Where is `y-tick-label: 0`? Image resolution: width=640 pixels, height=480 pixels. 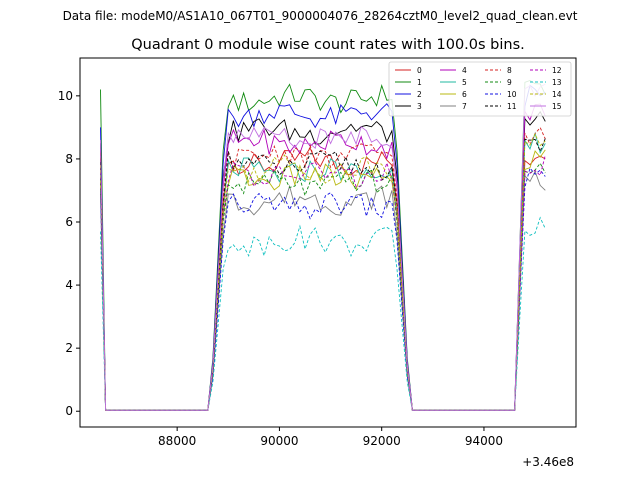 y-tick-label: 0 is located at coordinates (69, 411).